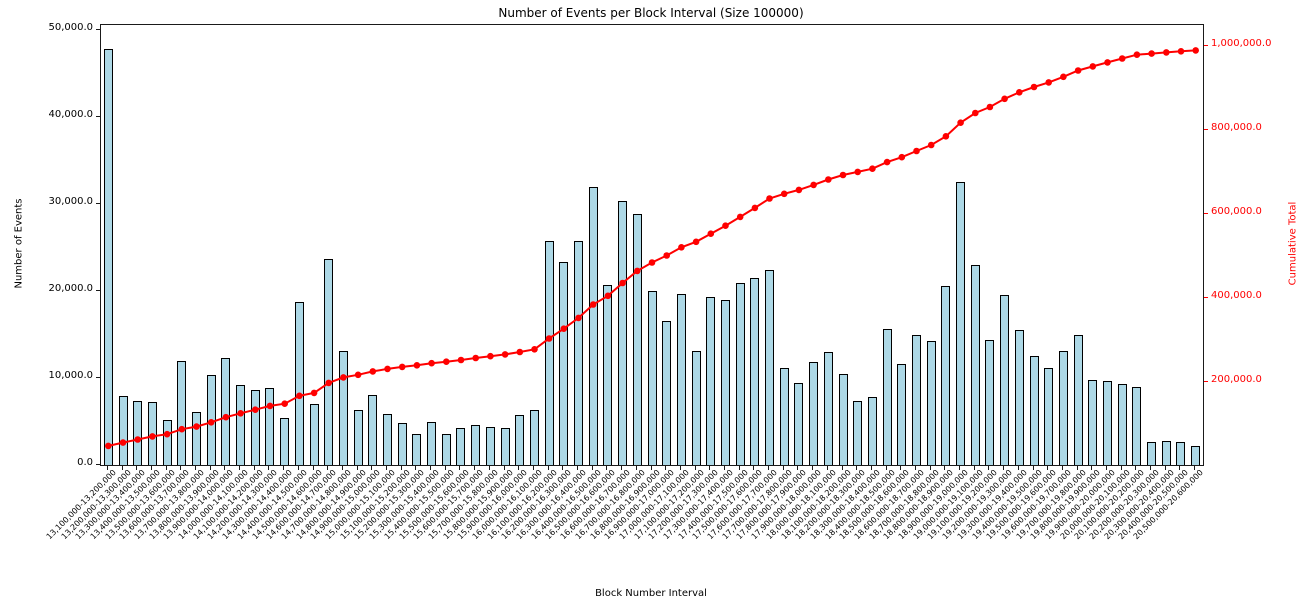 This screenshot has height=613, width=1304. I want to click on y-tick-mark-right, so click(1206, 297).